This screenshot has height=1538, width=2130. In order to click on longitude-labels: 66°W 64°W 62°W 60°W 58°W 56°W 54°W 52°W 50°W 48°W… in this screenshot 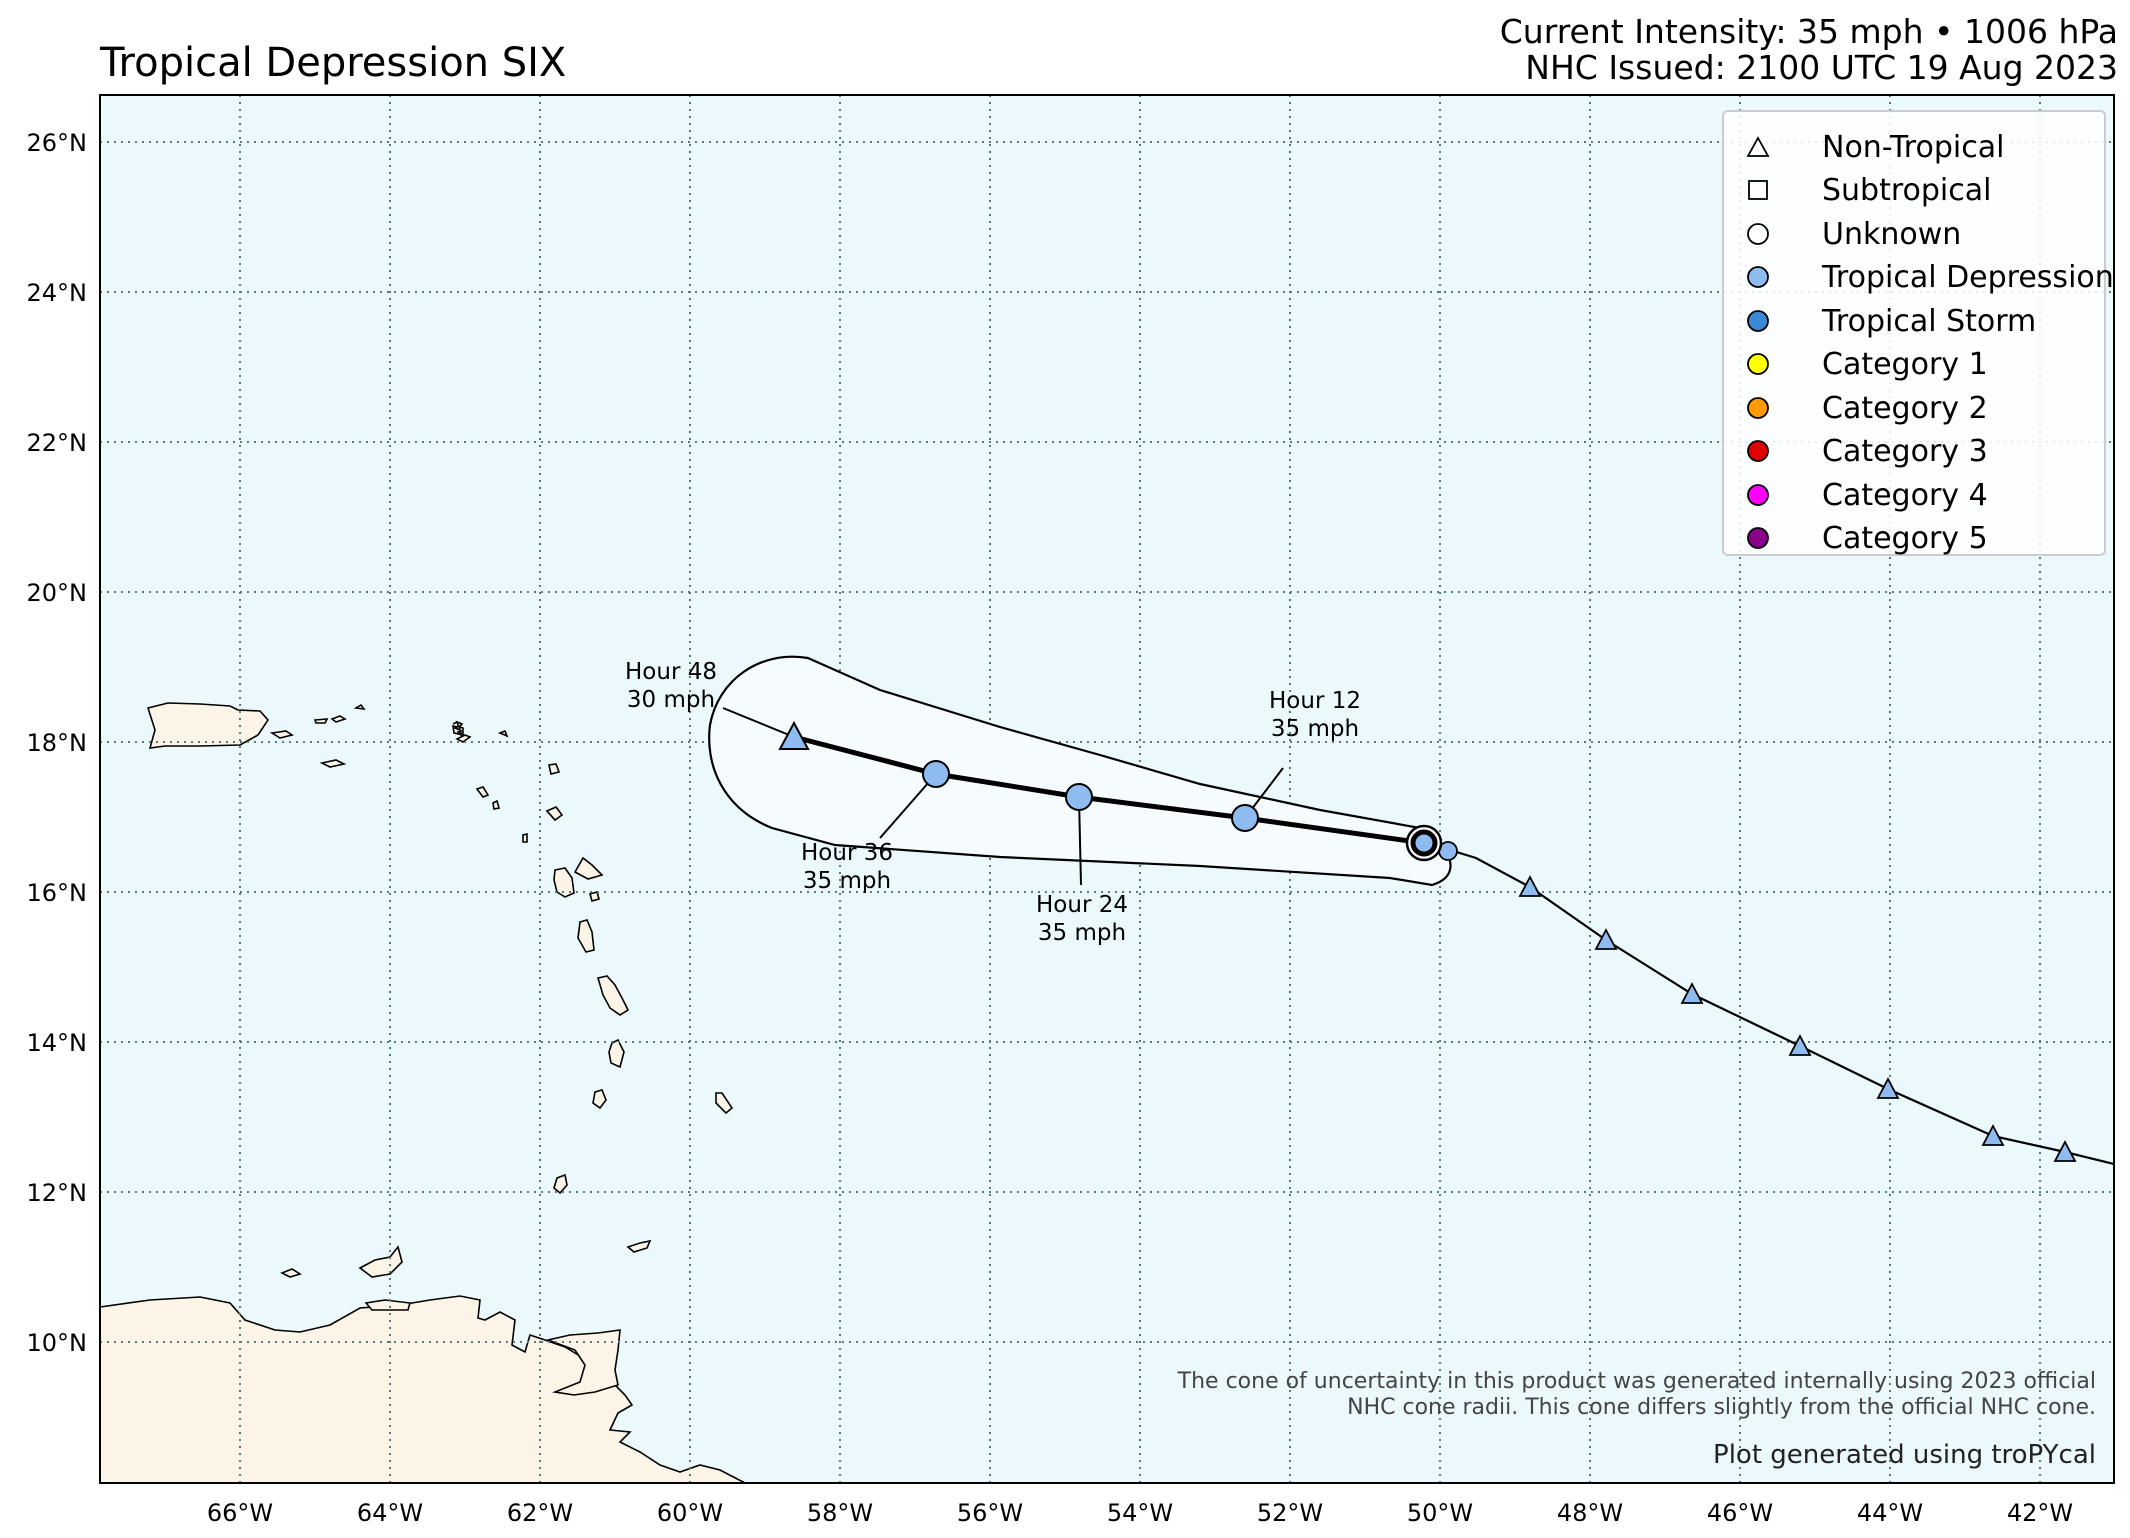, I will do `click(1140, 1513)`.